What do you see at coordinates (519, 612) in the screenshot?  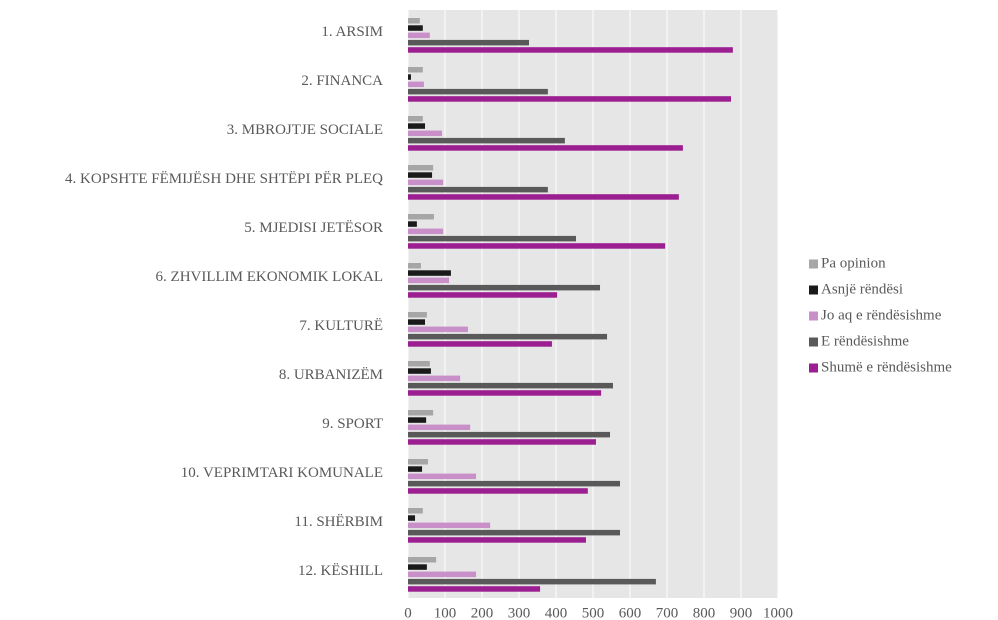 I see `x-tick-label: 300` at bounding box center [519, 612].